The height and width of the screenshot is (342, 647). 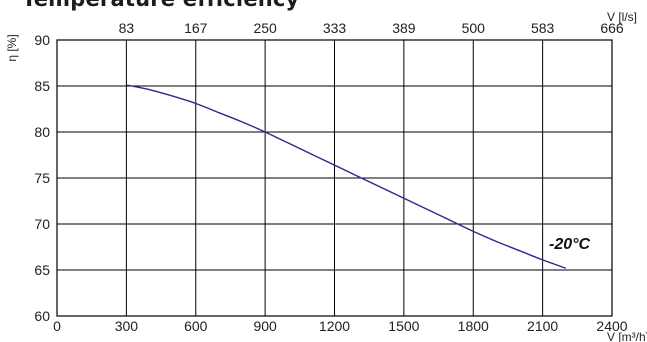 What do you see at coordinates (611, 326) in the screenshot?
I see `x-tick-label: 2400` at bounding box center [611, 326].